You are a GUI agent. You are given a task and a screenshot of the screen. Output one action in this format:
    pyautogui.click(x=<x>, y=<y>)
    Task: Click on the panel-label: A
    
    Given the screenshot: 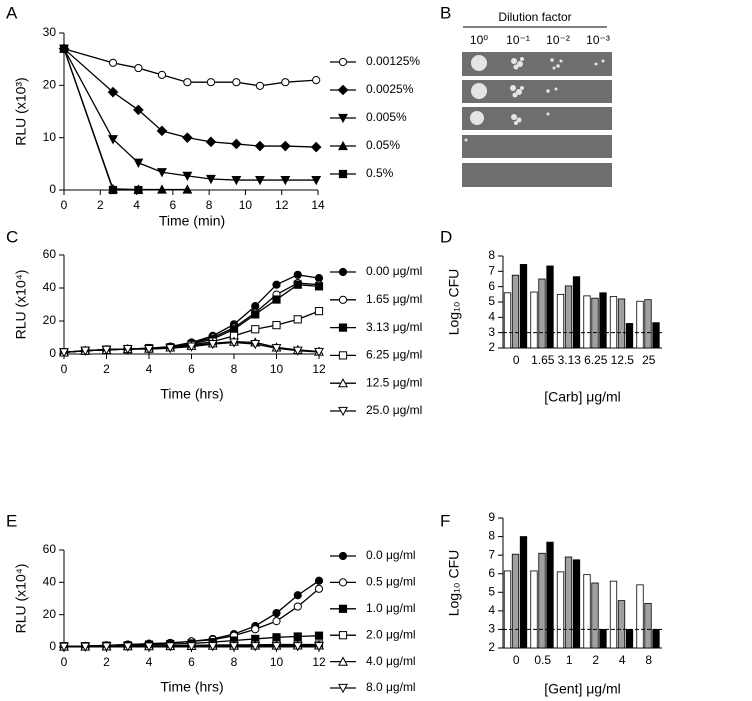 What is the action you would take?
    pyautogui.click(x=12, y=12)
    